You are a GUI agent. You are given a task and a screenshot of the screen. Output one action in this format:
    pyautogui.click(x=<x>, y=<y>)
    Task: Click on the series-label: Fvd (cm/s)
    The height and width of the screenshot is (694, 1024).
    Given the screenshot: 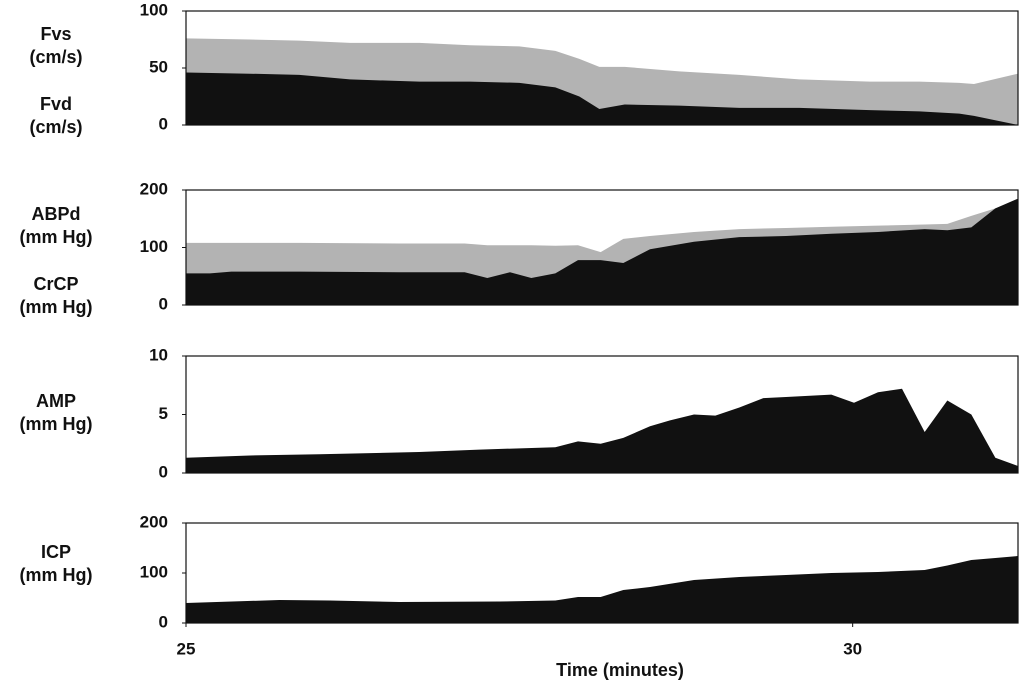 What is the action you would take?
    pyautogui.click(x=55, y=115)
    